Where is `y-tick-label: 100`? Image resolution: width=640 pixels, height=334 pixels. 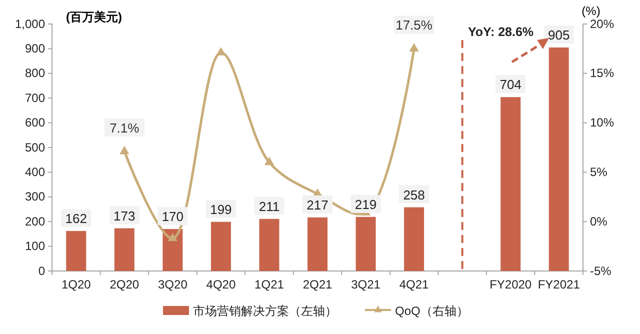
y-tick-label: 100 is located at coordinates (35, 246).